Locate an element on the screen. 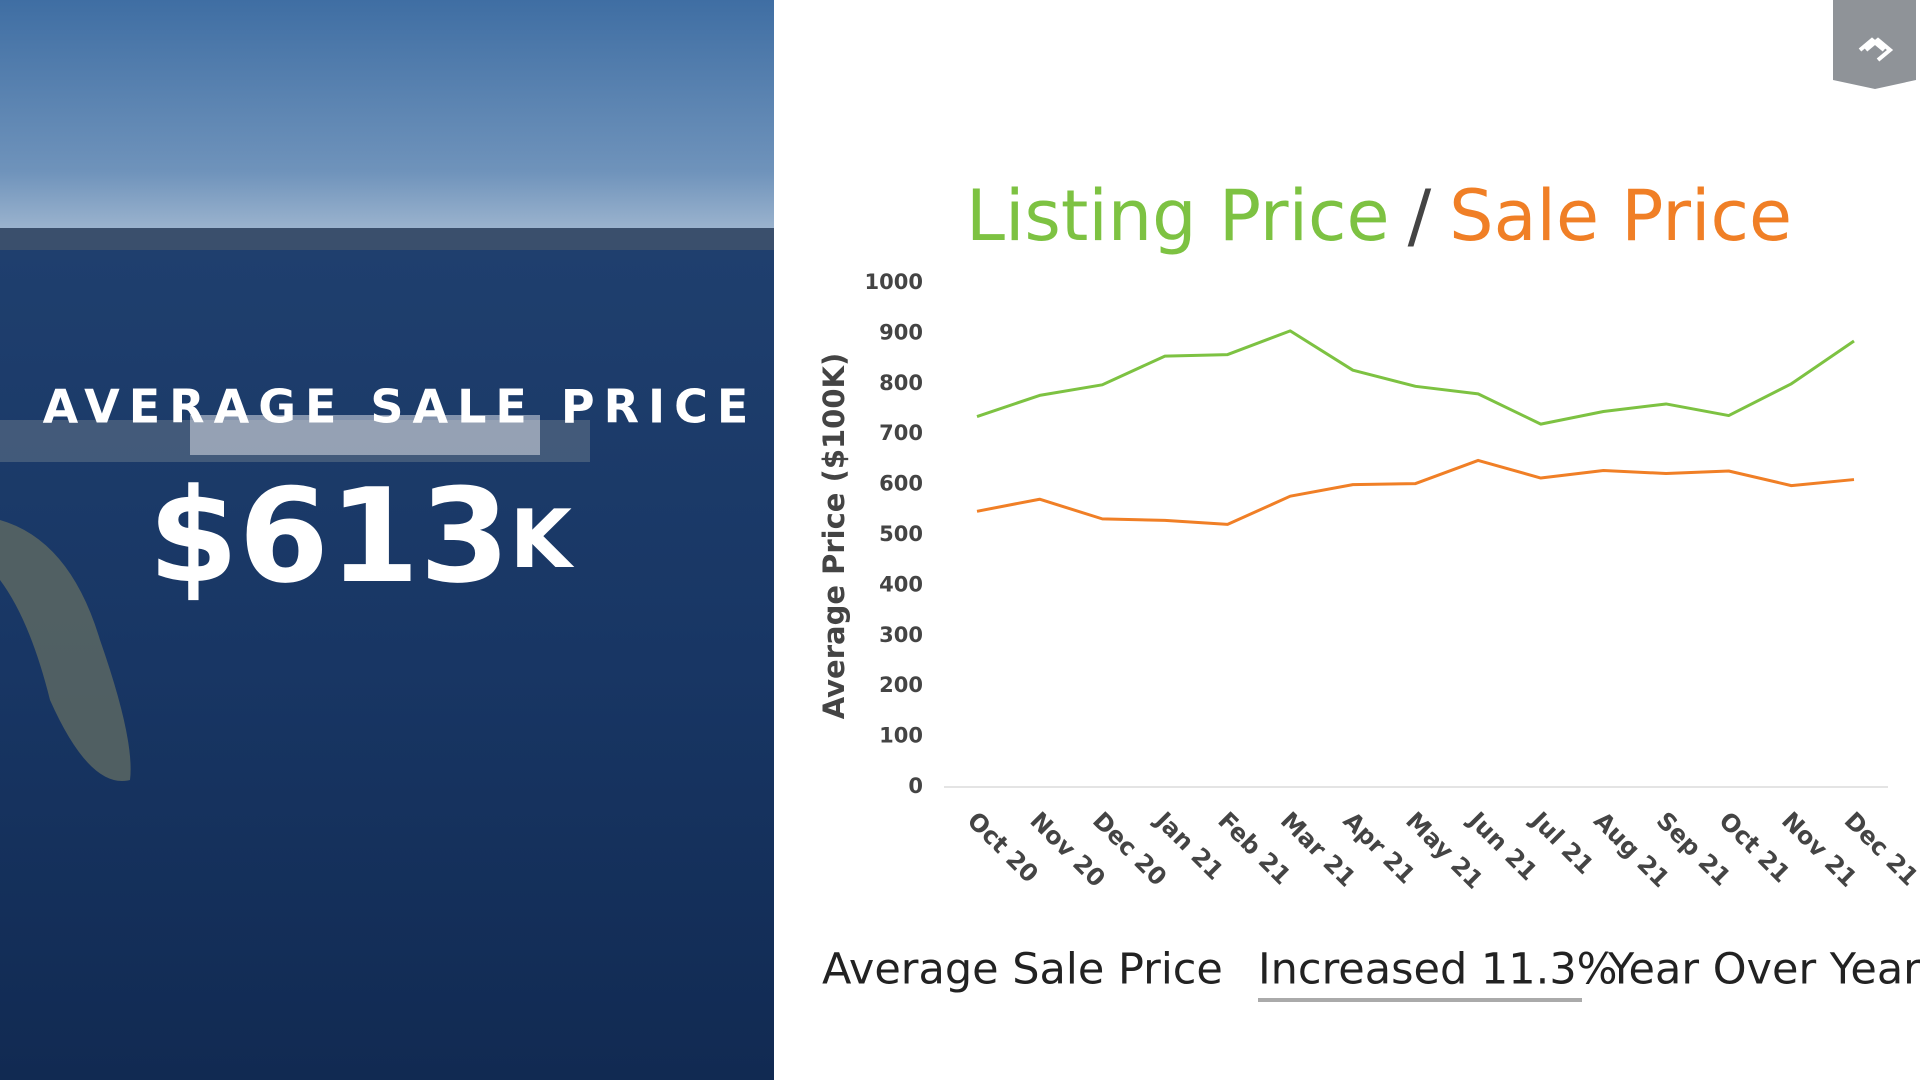 The image size is (1920, 1080). y-tick-label: 800 is located at coordinates (901, 383).